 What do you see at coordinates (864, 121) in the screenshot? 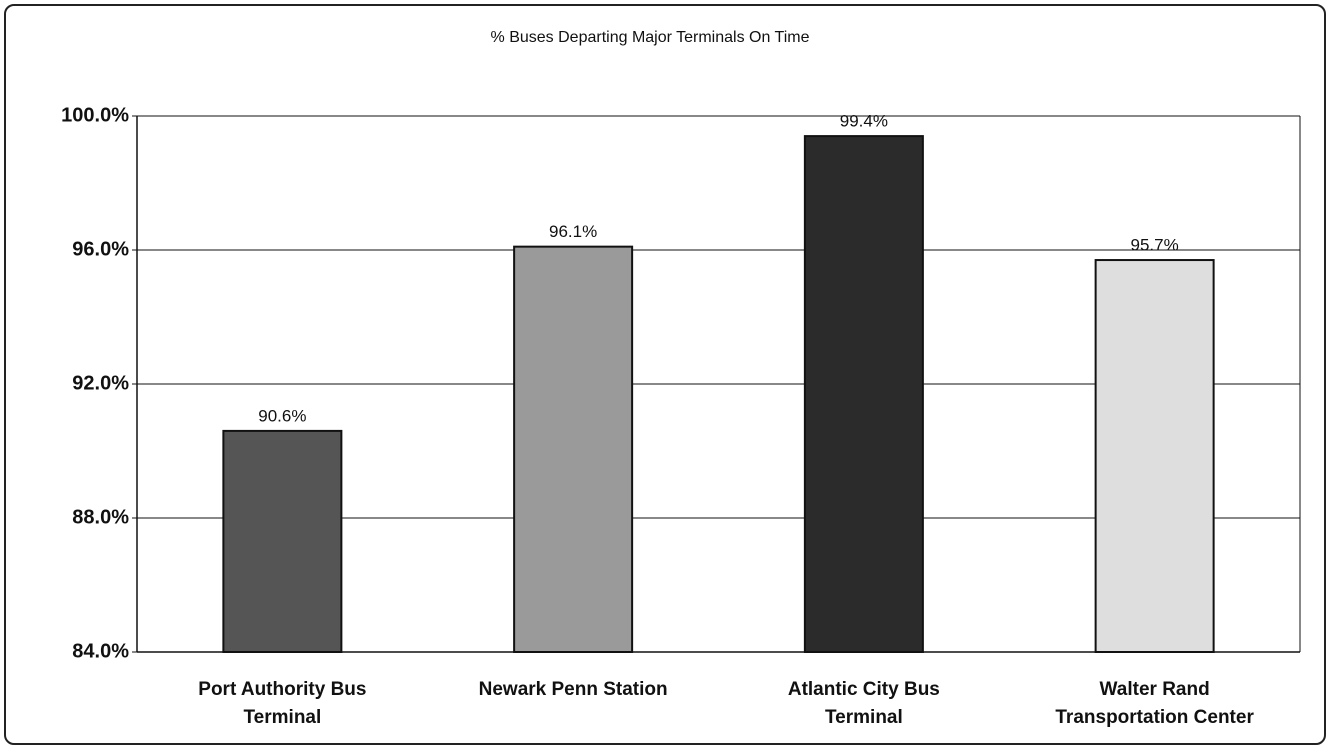
I see `data-label: 99.4%` at bounding box center [864, 121].